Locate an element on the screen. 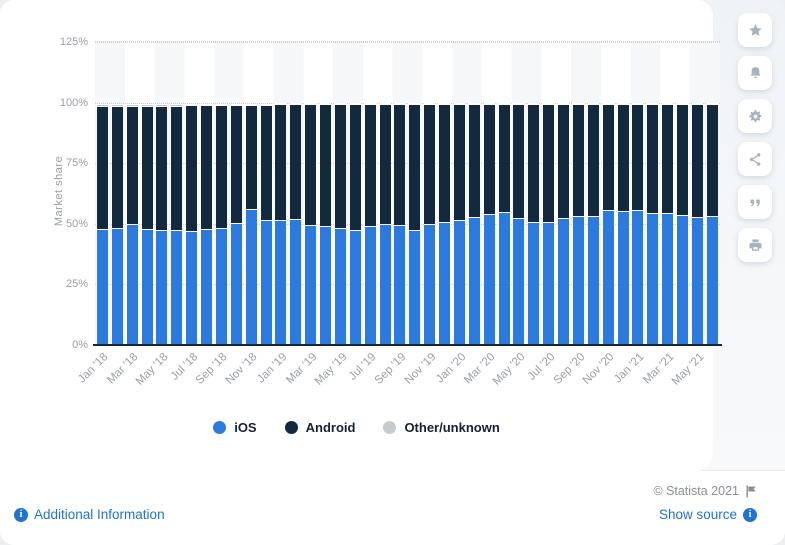  show-source-link: Show source i is located at coordinates (708, 514).